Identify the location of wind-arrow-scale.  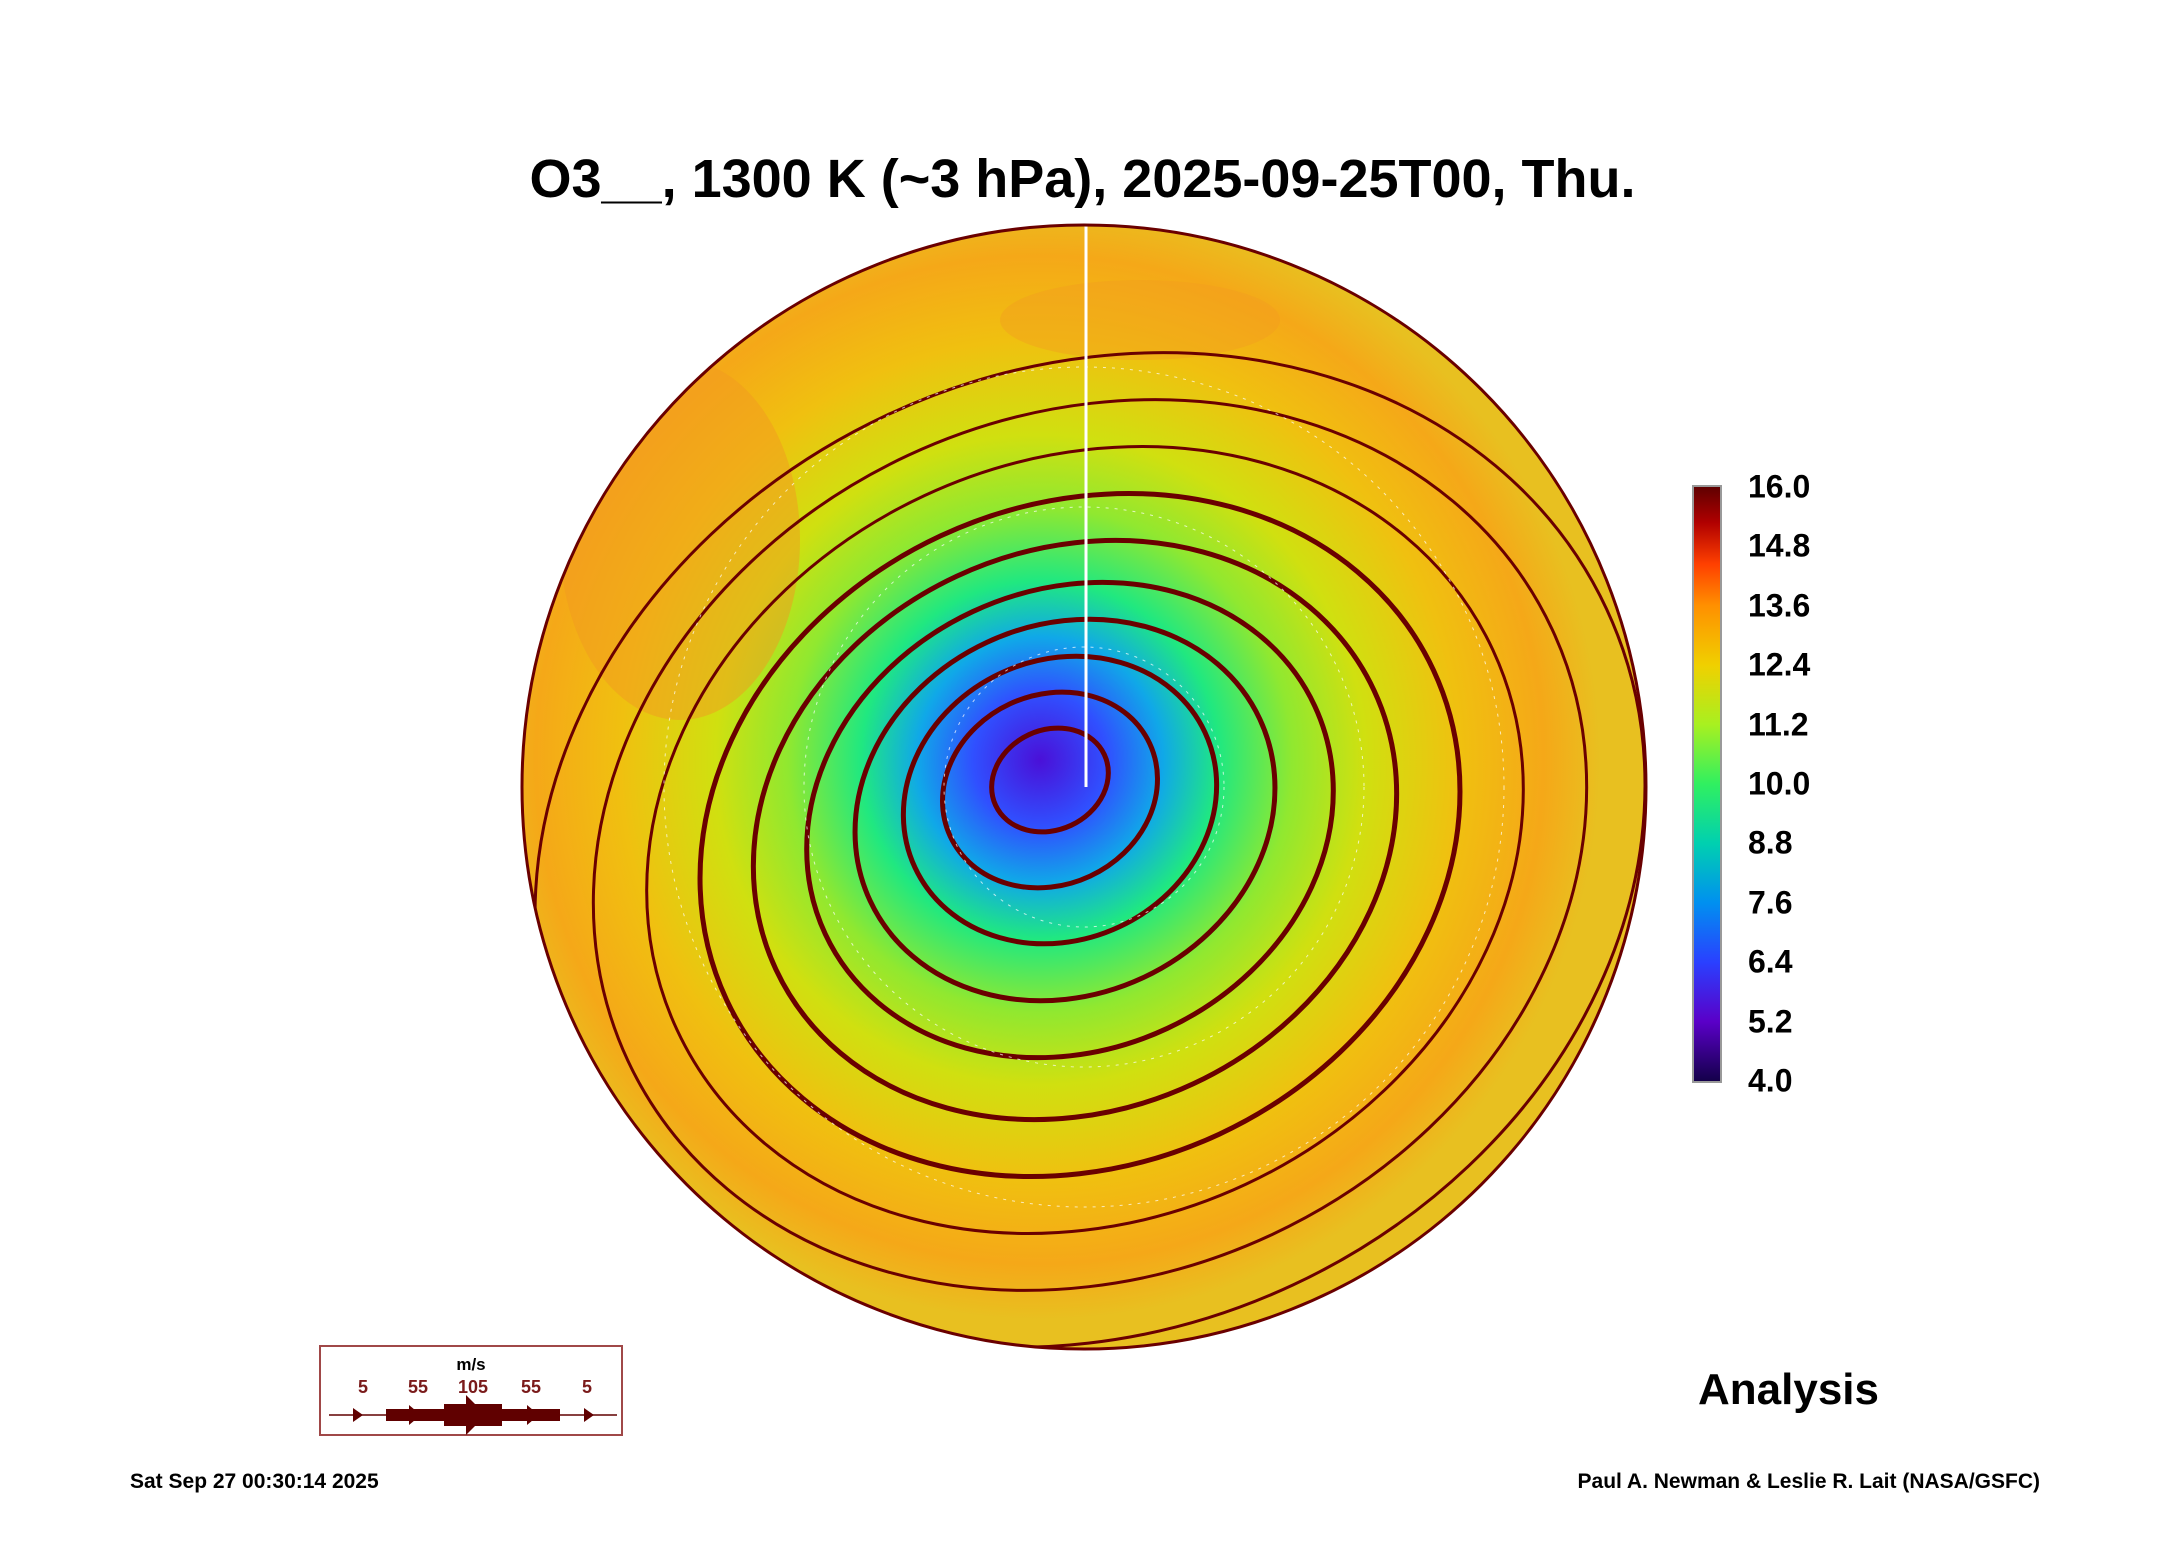
(473, 1415).